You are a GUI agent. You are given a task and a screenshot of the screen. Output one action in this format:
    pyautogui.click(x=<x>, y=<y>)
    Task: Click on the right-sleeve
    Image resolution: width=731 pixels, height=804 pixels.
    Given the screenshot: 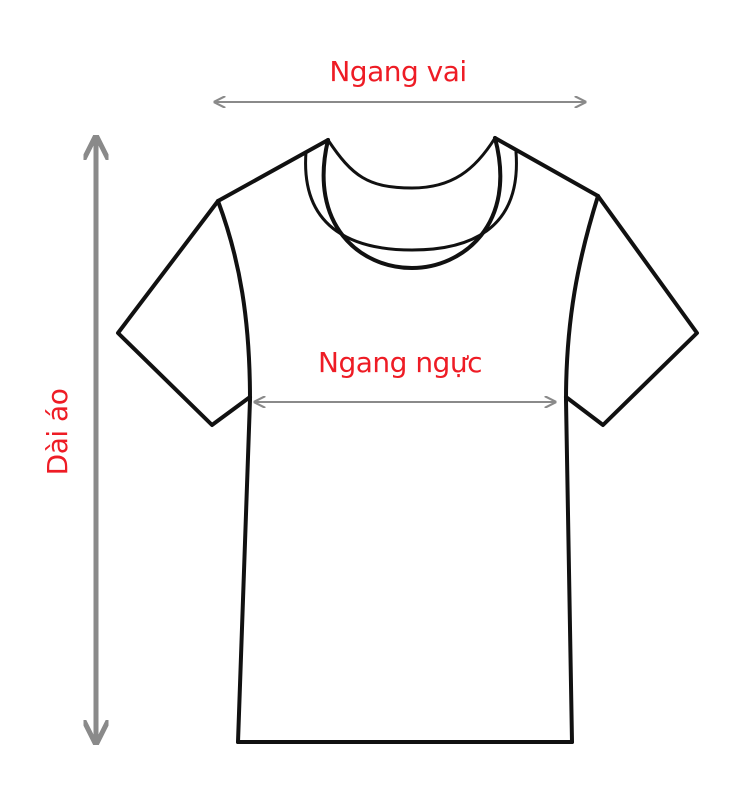 What is the action you would take?
    pyautogui.click(x=631, y=310)
    